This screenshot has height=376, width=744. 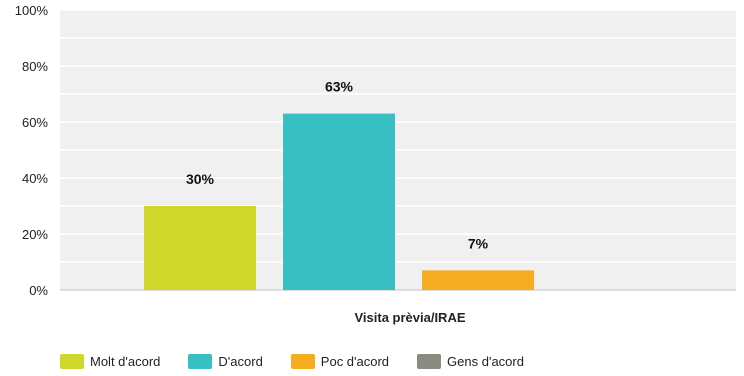 What do you see at coordinates (409, 317) in the screenshot?
I see `x-category-label: Visita prèvia/IRAE` at bounding box center [409, 317].